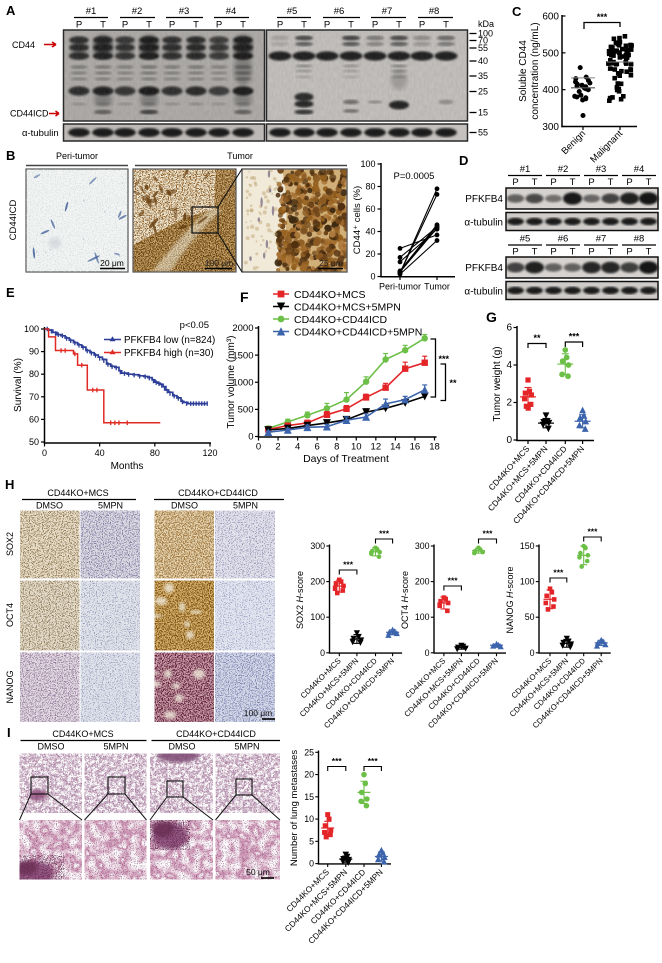  What do you see at coordinates (497, 383) in the screenshot?
I see `svg-text: Tumor weight (g)` at bounding box center [497, 383].